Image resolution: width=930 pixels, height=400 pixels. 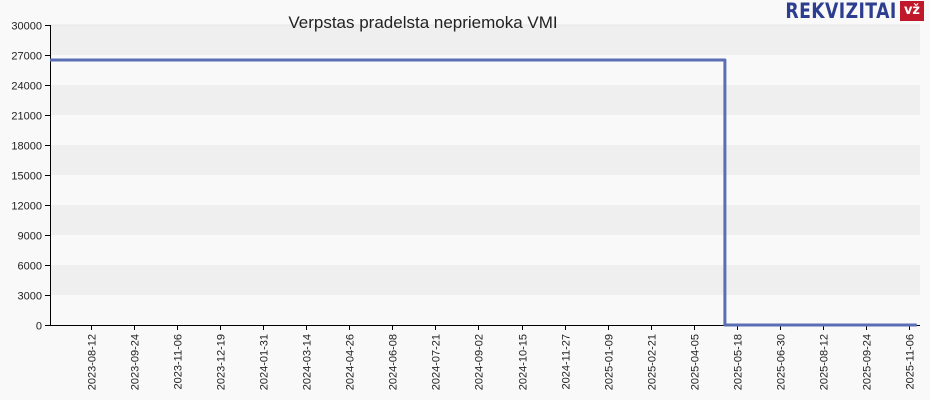 What do you see at coordinates (26, 147) in the screenshot?
I see `y-tick-label: 18000` at bounding box center [26, 147].